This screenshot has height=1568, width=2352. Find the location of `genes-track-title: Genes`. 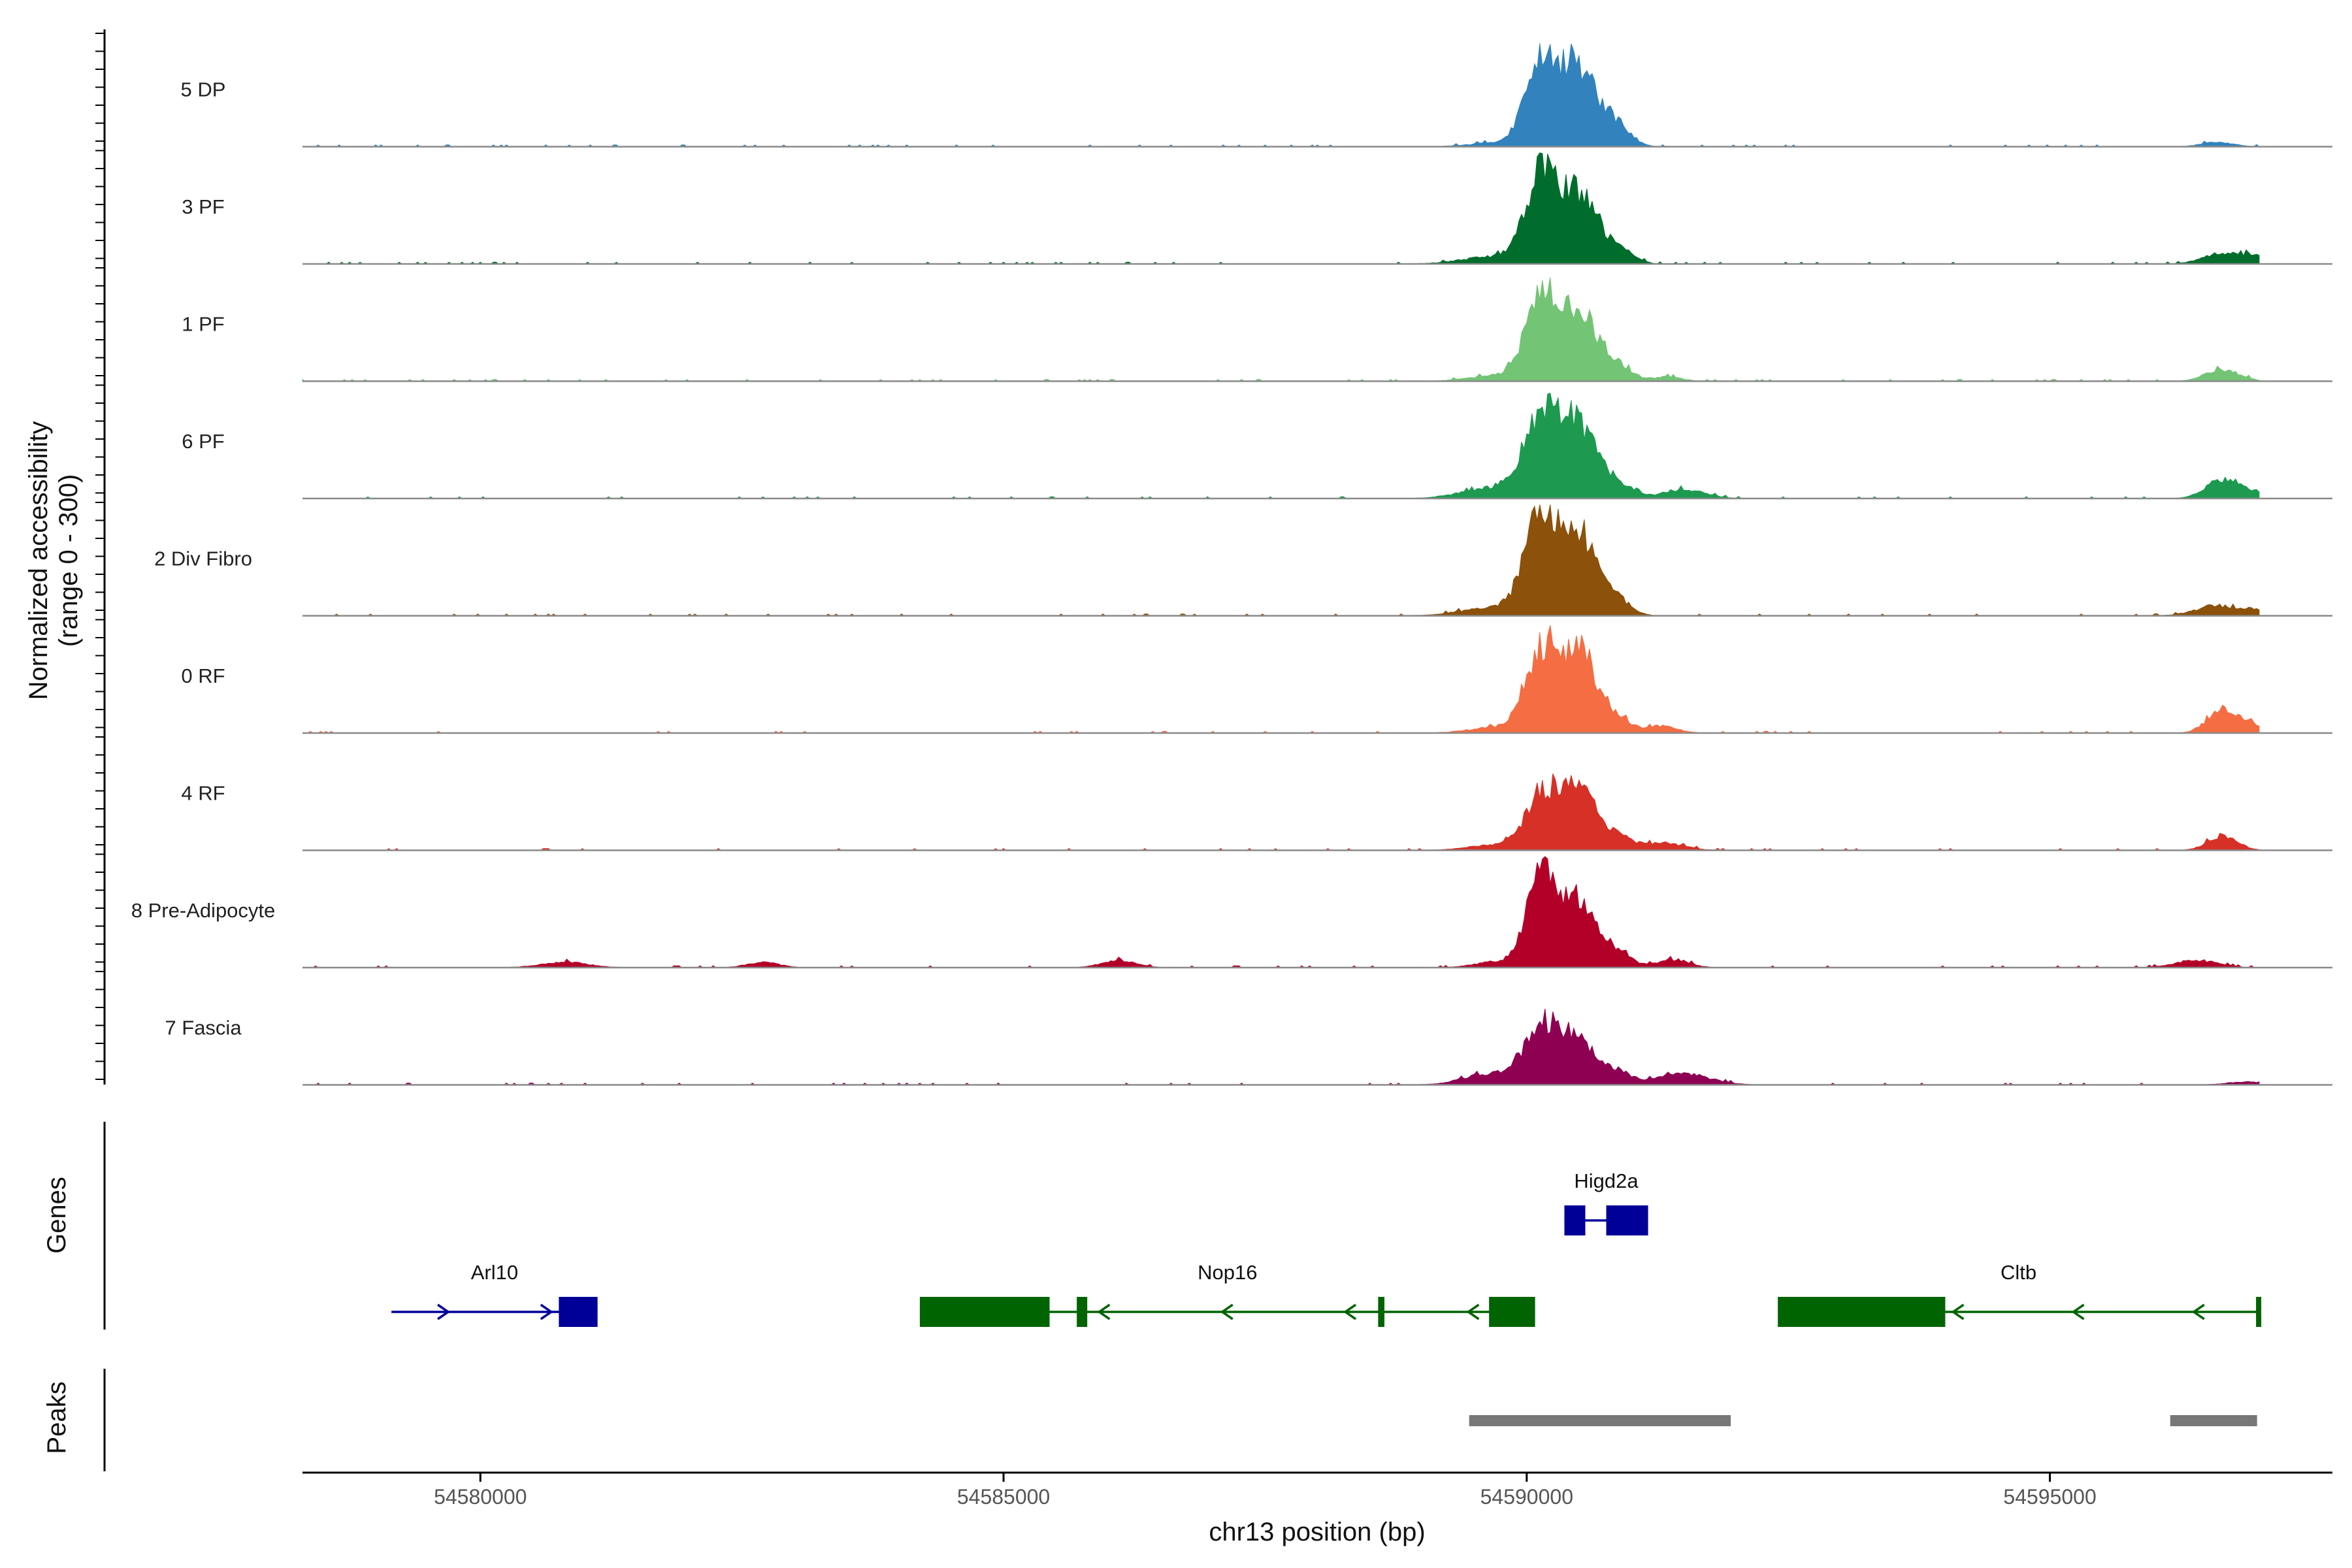

genes-track-title: Genes is located at coordinates (56, 1215).